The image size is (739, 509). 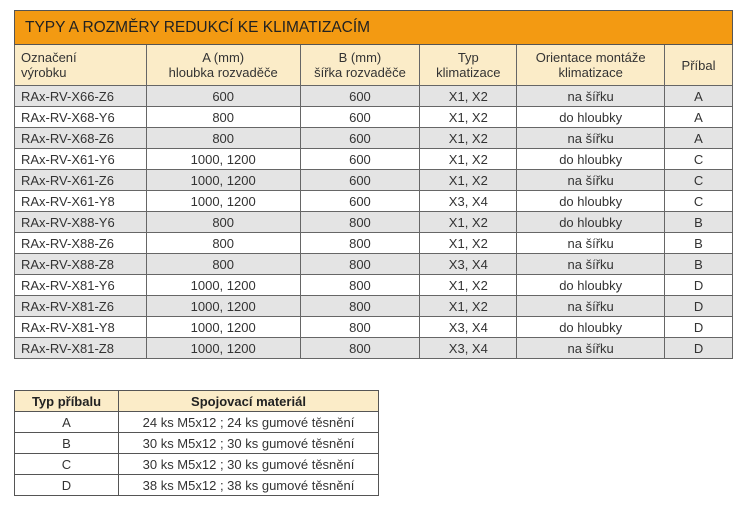 What do you see at coordinates (248, 443) in the screenshot?
I see `table-cell: 30 ks M5x12 ; 30 ks gumové těsnění` at bounding box center [248, 443].